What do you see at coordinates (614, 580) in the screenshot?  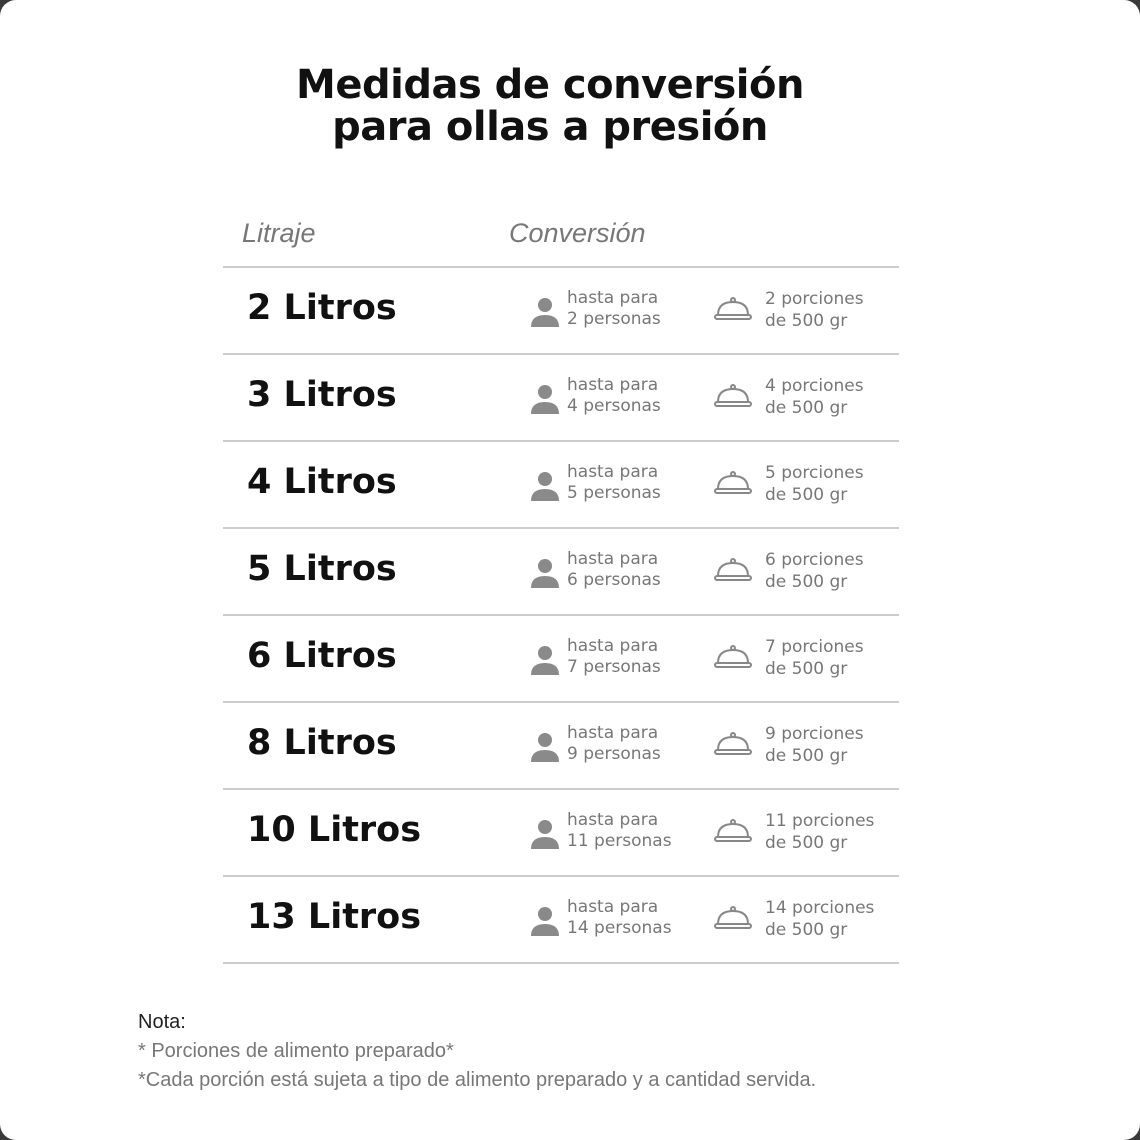 I see `personas-line: 6 personas` at bounding box center [614, 580].